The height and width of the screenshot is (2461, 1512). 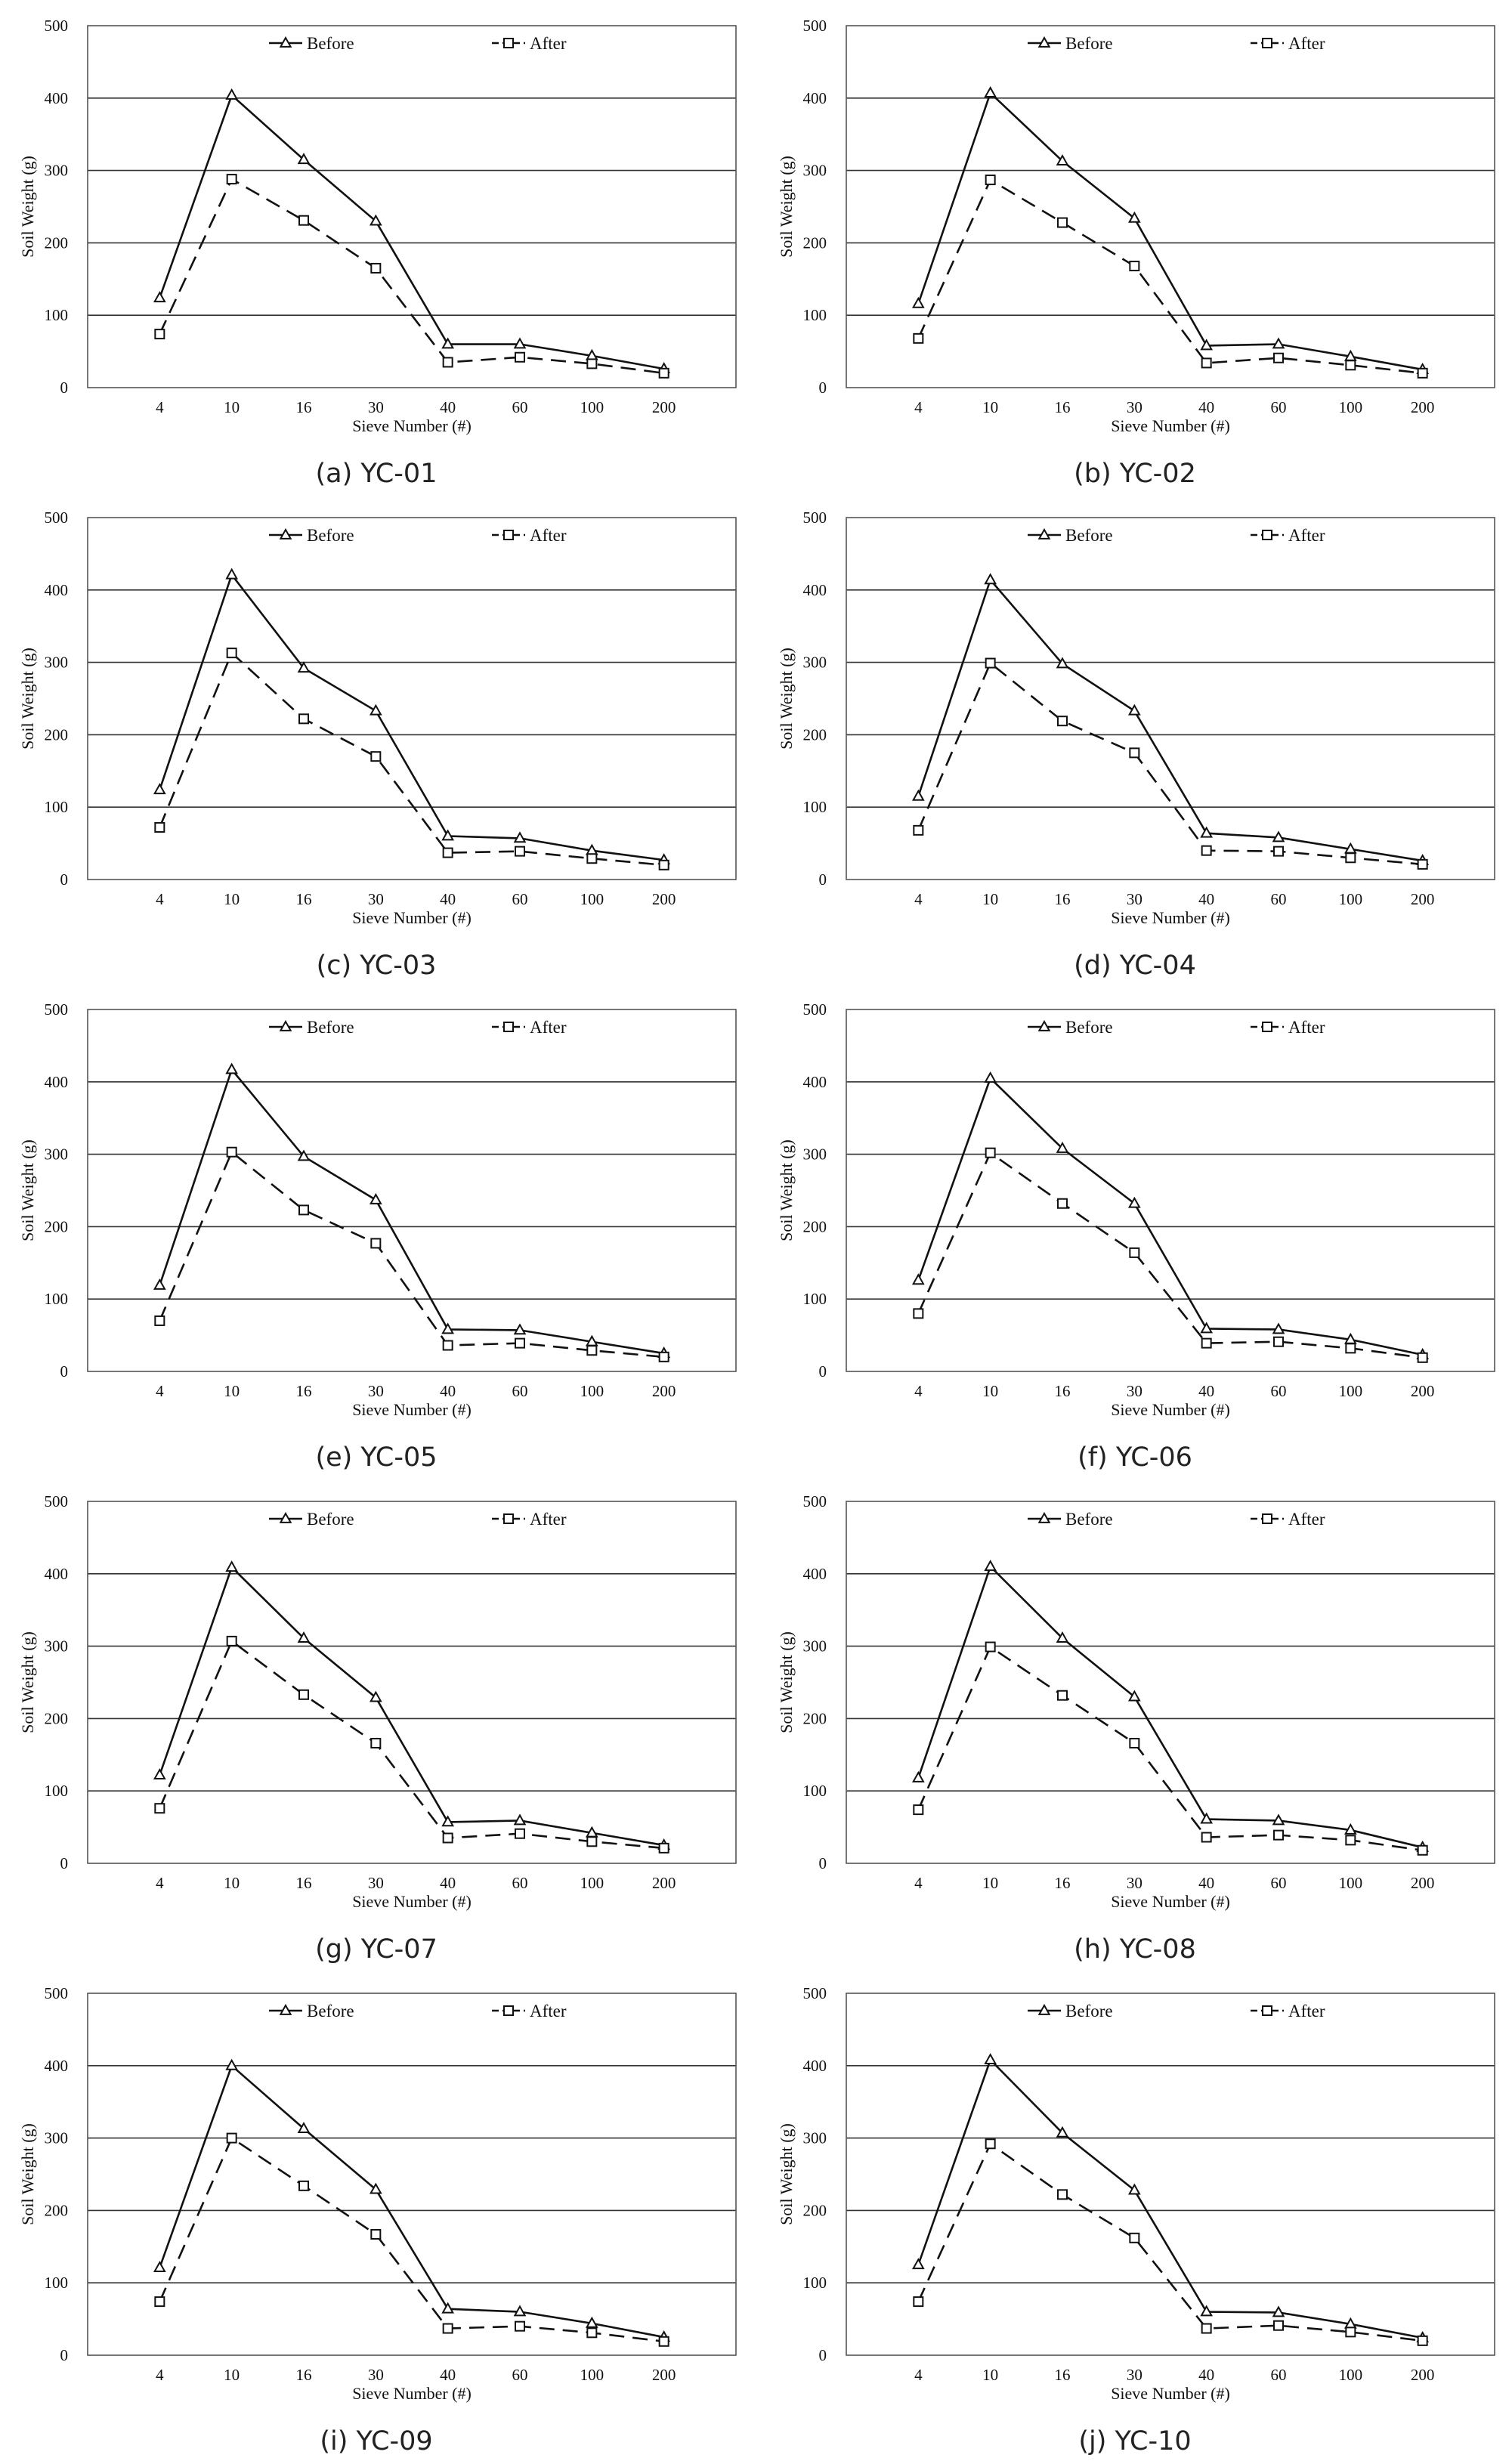 I want to click on y-tick-label: 300, so click(x=57, y=1647).